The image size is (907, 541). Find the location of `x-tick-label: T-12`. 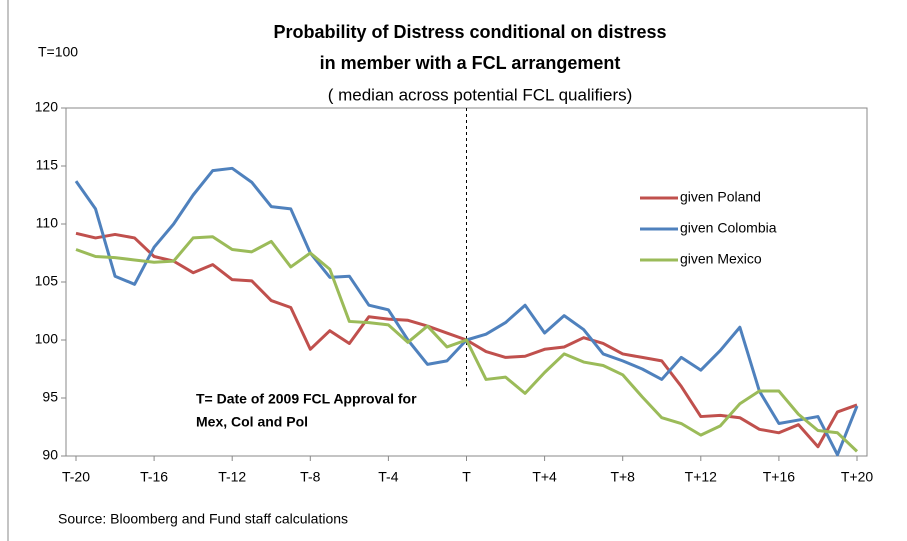

x-tick-label: T-12 is located at coordinates (232, 477).